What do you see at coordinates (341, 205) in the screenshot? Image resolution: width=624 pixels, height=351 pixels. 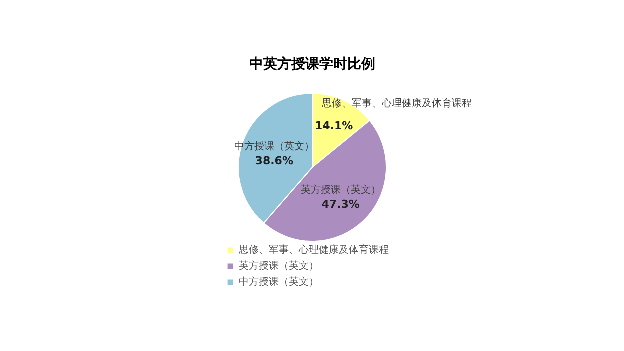 I see `data-label: 47.3%` at bounding box center [341, 205].